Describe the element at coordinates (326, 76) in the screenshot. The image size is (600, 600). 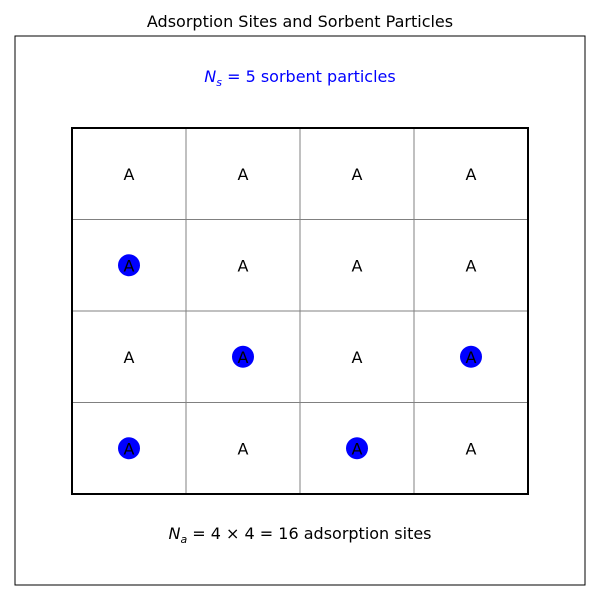
I see `sorbent-count-text: sorbent particles` at that location.